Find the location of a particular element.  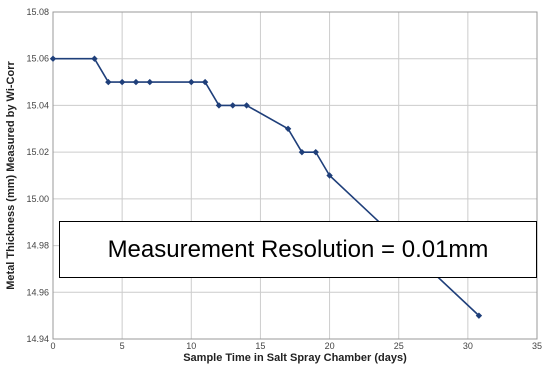

y-axis-title: Metal Thickness (mm) Measured by Wi-Corr is located at coordinates (11, 175).